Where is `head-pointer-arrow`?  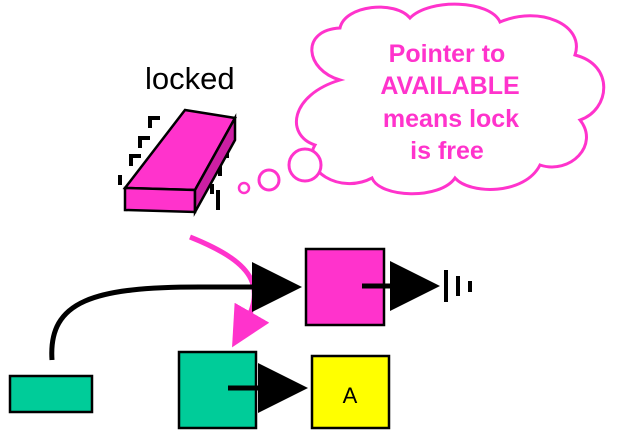 head-pointer-arrow is located at coordinates (175, 311).